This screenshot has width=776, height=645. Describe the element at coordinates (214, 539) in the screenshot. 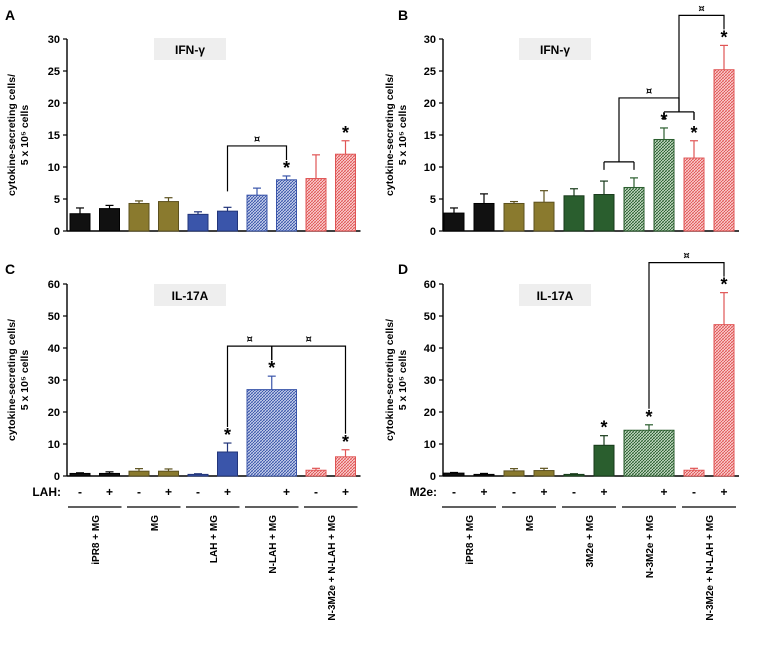

I see `group-label: LAH + MG` at that location.